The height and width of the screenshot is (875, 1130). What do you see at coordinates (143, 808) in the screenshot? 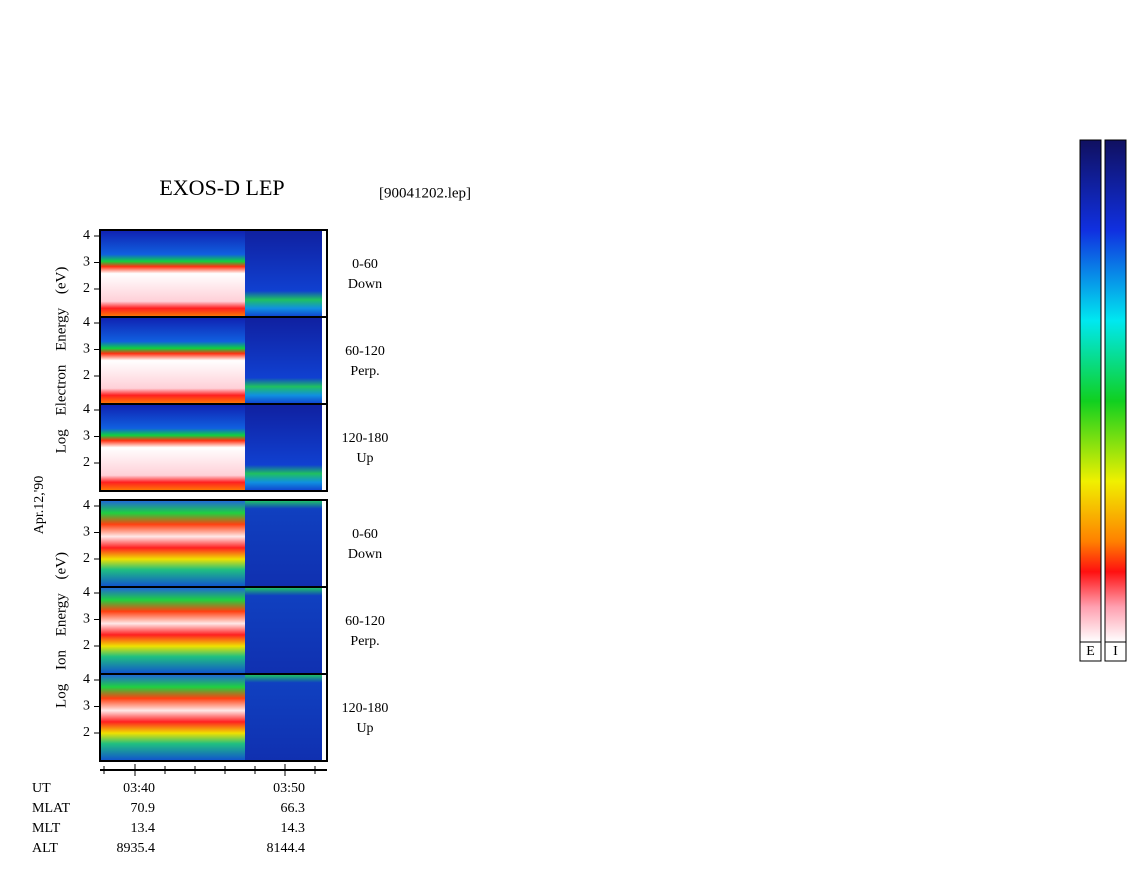
I see `orbit-value: 70.9` at bounding box center [143, 808].